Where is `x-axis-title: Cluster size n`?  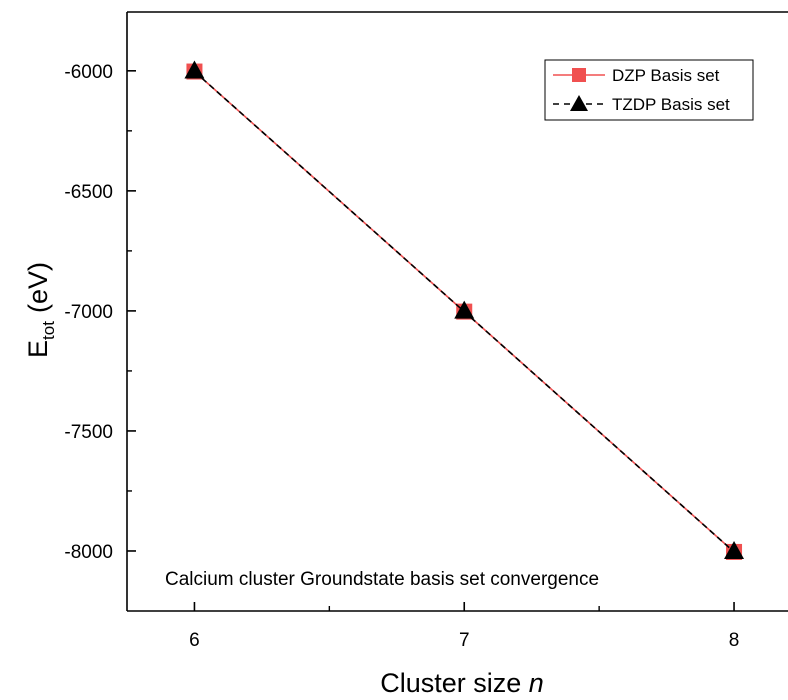 x-axis-title: Cluster size n is located at coordinates (462, 683).